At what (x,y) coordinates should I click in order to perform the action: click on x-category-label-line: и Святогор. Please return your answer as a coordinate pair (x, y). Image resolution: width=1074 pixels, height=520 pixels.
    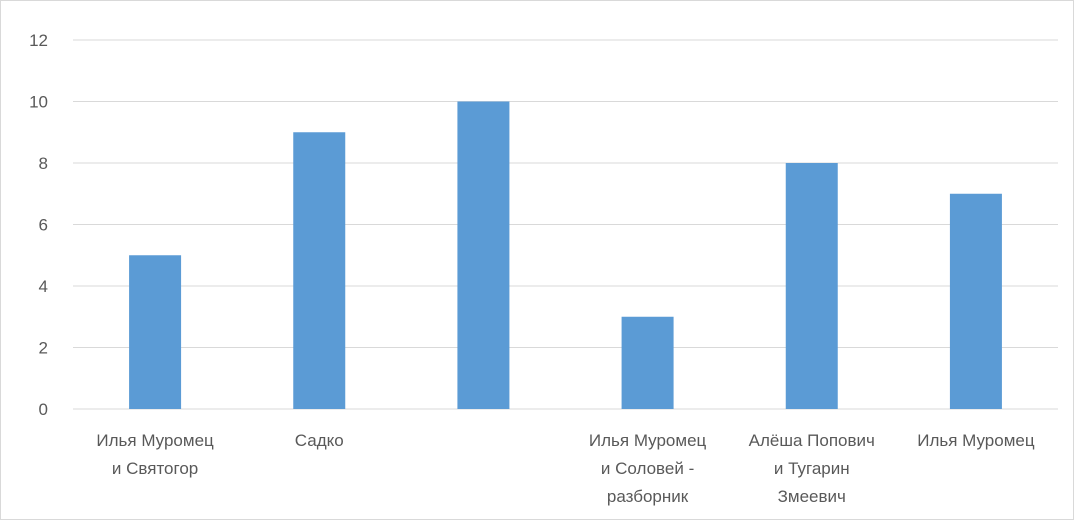
    Looking at the image, I should click on (155, 468).